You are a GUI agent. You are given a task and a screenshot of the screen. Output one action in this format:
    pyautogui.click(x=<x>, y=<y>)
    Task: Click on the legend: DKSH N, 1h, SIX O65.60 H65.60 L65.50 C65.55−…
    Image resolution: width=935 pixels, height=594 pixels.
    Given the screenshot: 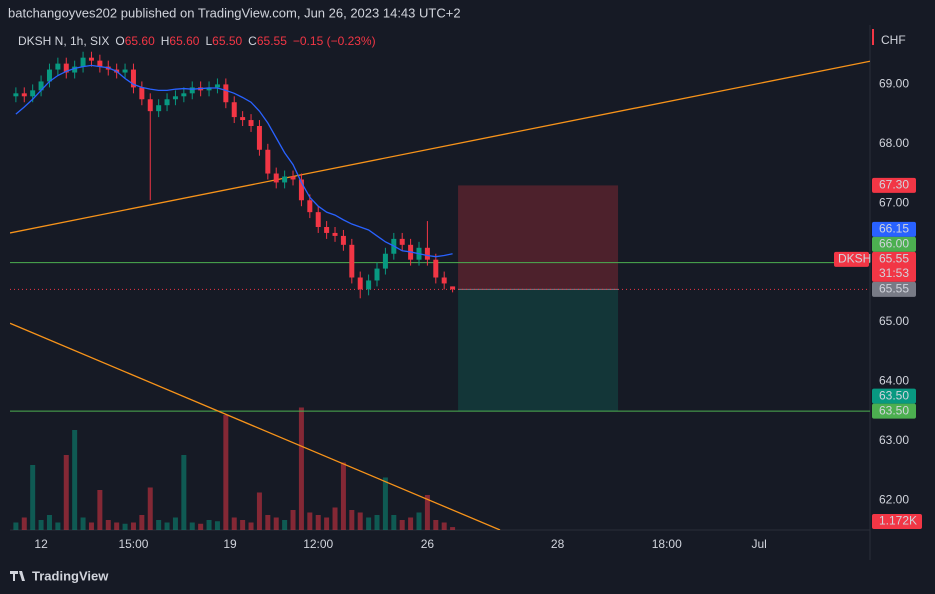 What is the action you would take?
    pyautogui.click(x=197, y=41)
    